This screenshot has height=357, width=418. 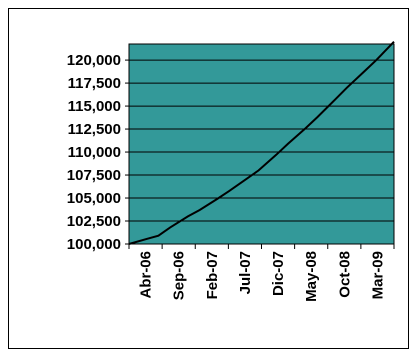 I want to click on x-tick-label: May-08, so click(x=311, y=276).